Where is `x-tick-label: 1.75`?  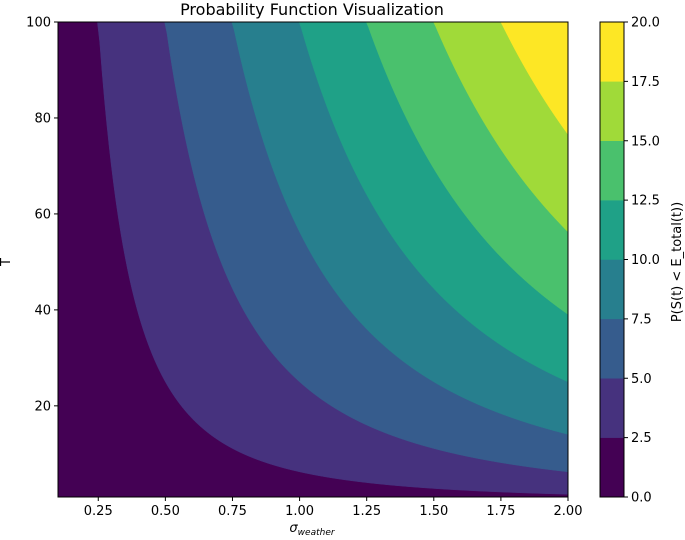
x-tick-label: 1.75 is located at coordinates (500, 511).